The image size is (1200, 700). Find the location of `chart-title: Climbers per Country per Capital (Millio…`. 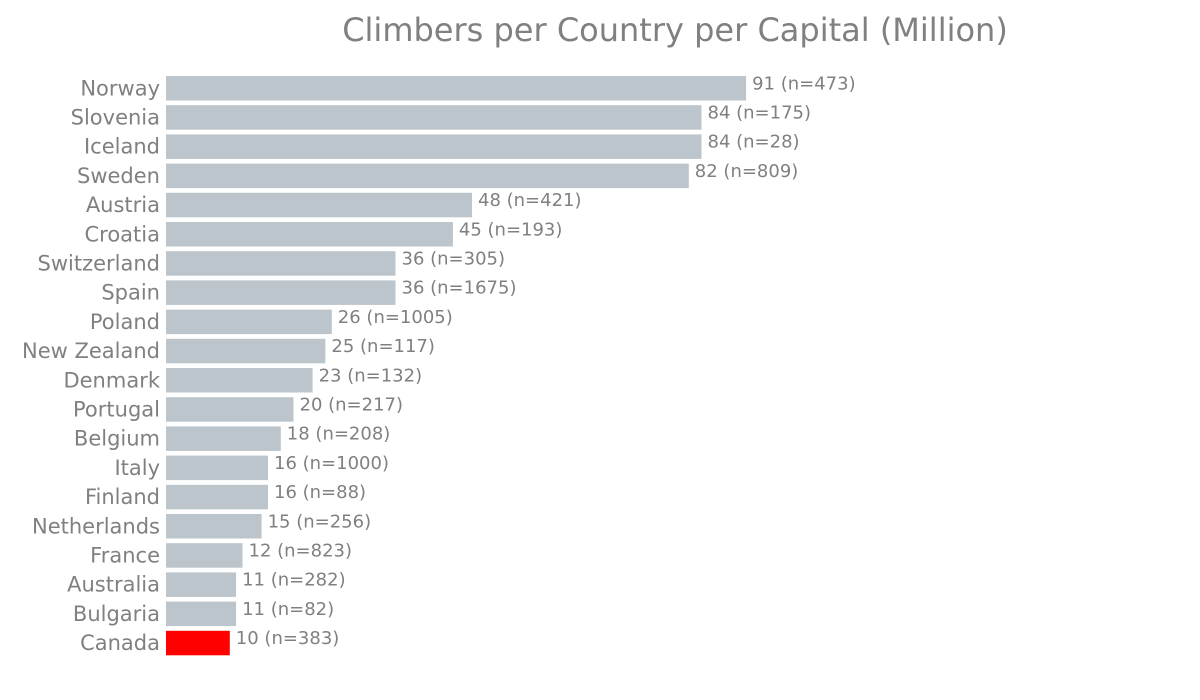

chart-title: Climbers per Country per Capital (Millio… is located at coordinates (675, 30).